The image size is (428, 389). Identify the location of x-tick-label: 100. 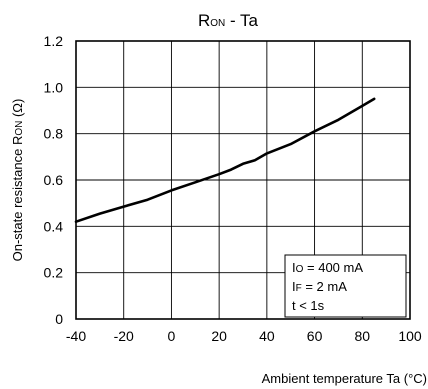
(410, 336).